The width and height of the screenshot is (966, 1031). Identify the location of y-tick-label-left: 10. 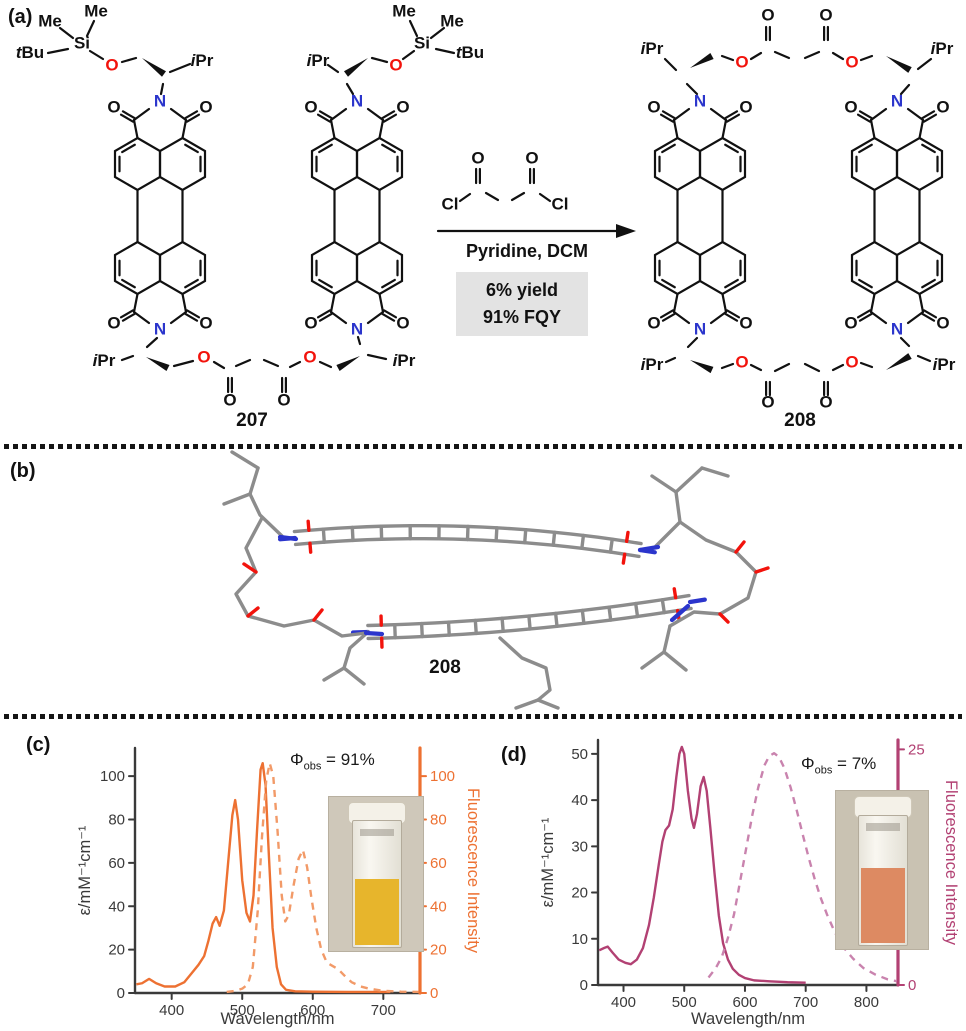
(579, 939).